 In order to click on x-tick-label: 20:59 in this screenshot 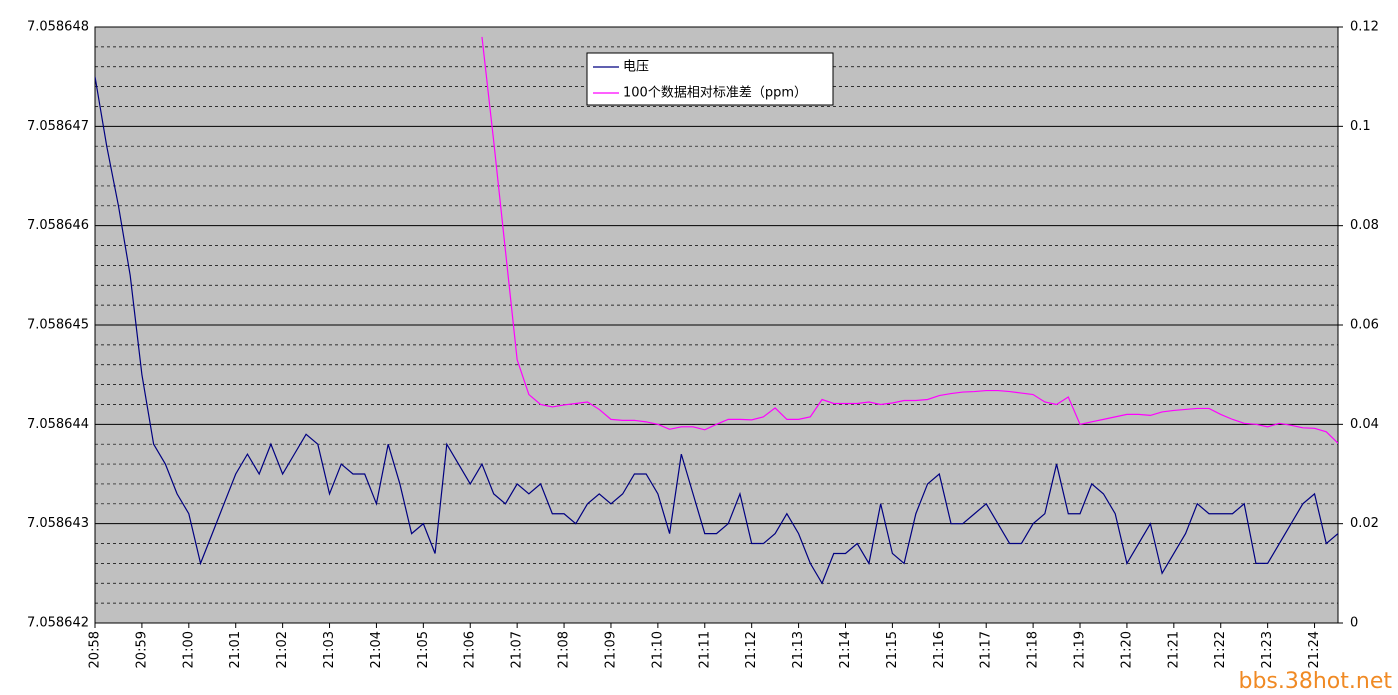, I will do `click(141, 649)`.